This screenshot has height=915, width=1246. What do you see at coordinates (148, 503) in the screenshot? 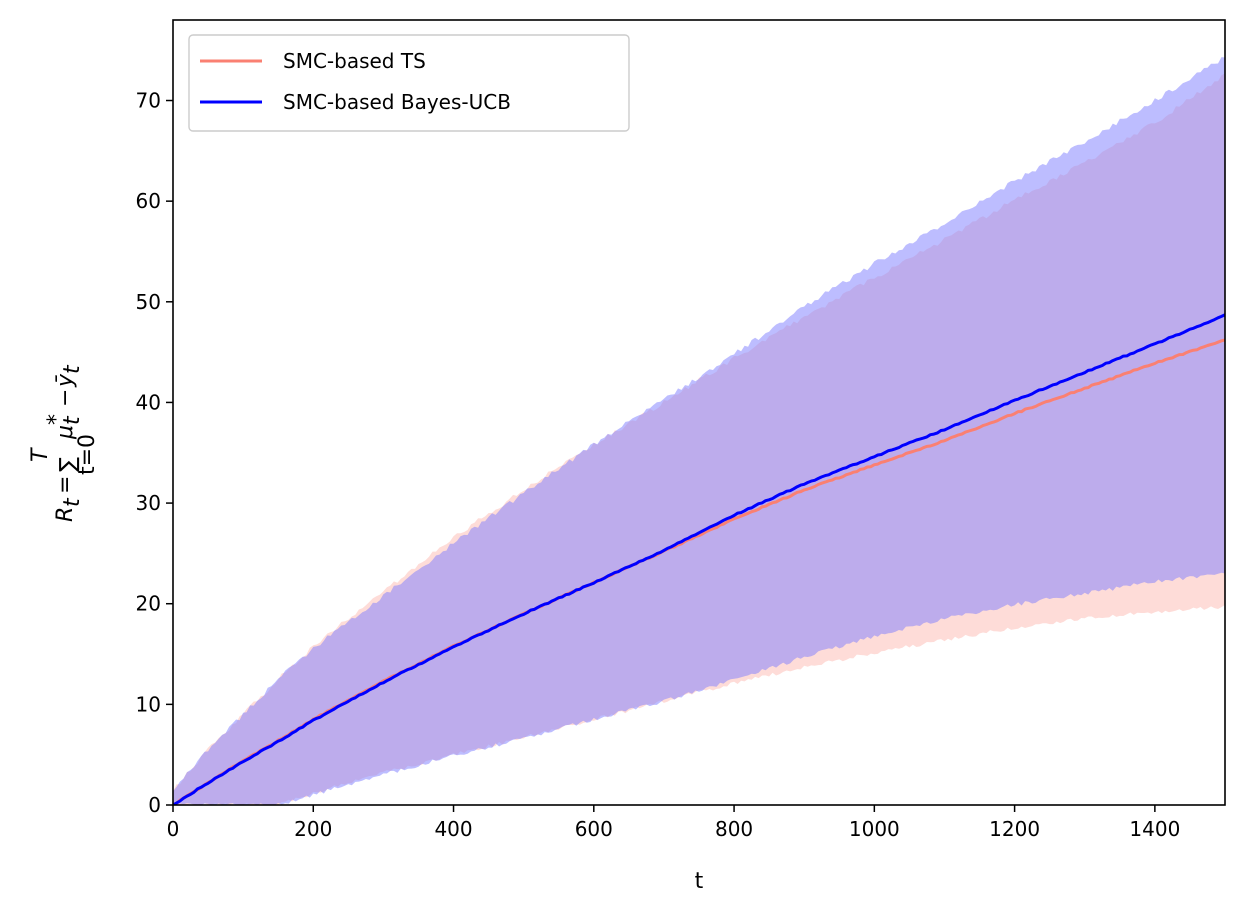
I see `y-tick-label: 30` at bounding box center [148, 503].